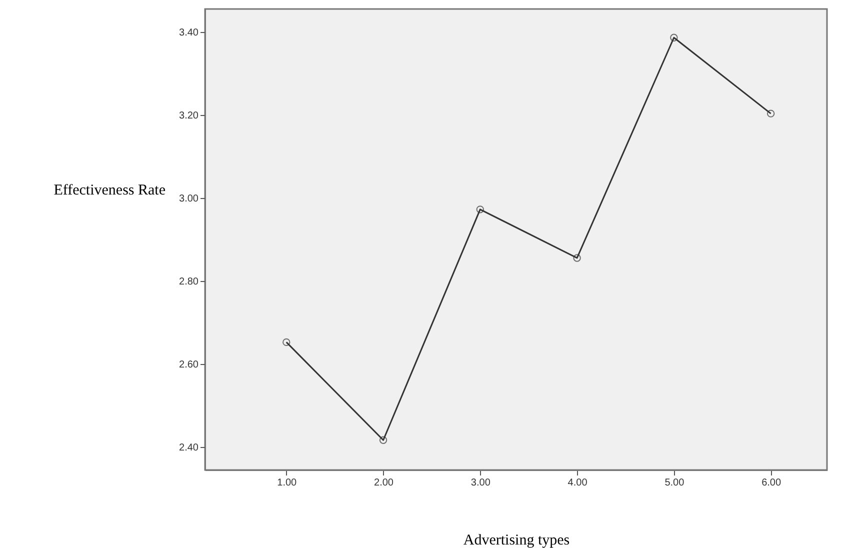 This screenshot has height=548, width=843. Describe the element at coordinates (516, 540) in the screenshot. I see `x-axis-title: Advertising types` at that location.